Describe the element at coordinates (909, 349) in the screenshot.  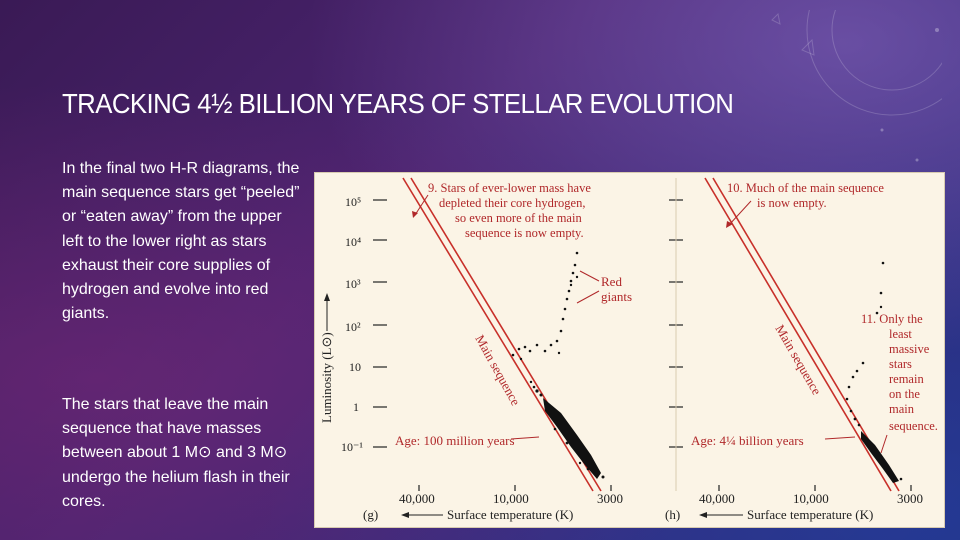
I see `annotation-line: massive` at that location.